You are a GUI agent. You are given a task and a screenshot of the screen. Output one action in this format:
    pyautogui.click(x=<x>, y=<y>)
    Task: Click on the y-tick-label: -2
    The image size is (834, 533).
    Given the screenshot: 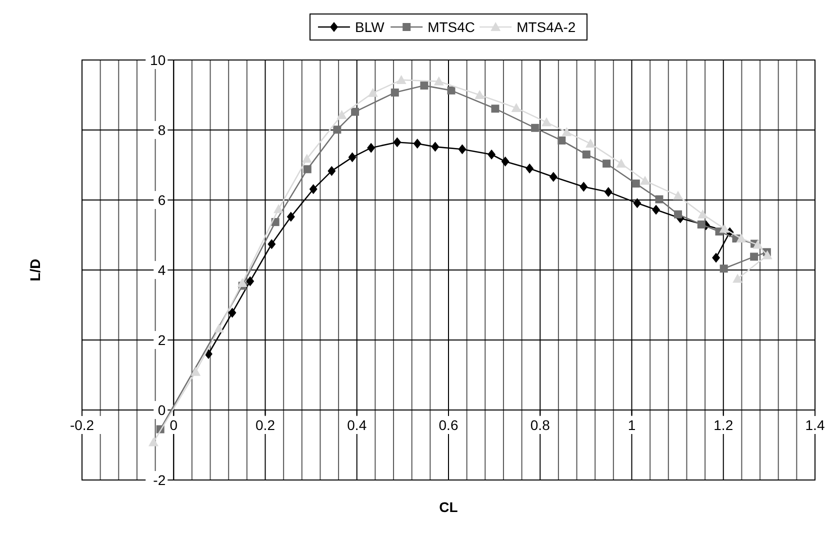 What is the action you would take?
    pyautogui.click(x=159, y=480)
    